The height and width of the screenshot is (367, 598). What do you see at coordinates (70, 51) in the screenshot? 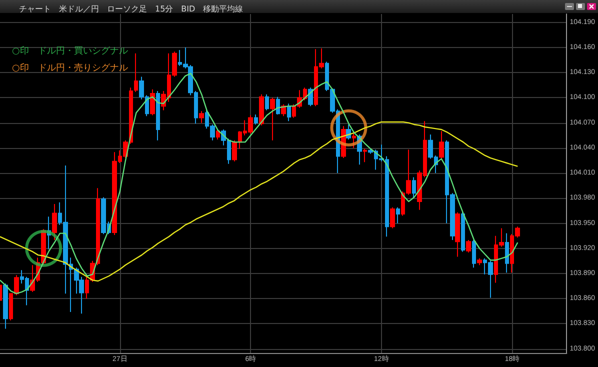
I see `text: ○印 ドル円・買いシグナル` at bounding box center [70, 51].